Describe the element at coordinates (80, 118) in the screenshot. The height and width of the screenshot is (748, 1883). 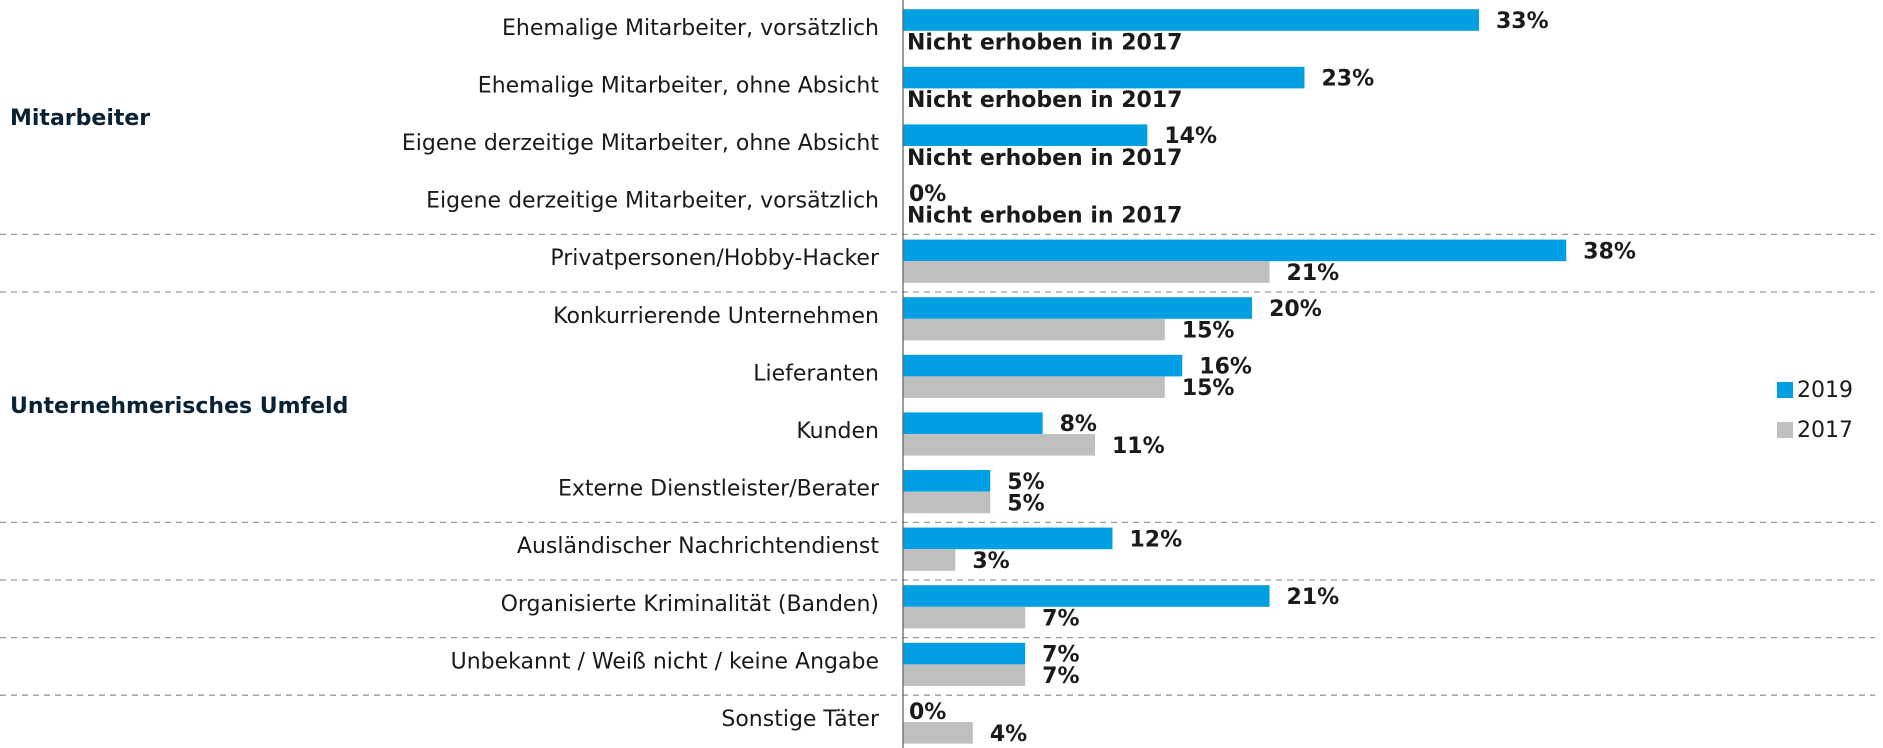
I see `group-label: Mitarbeiter` at that location.